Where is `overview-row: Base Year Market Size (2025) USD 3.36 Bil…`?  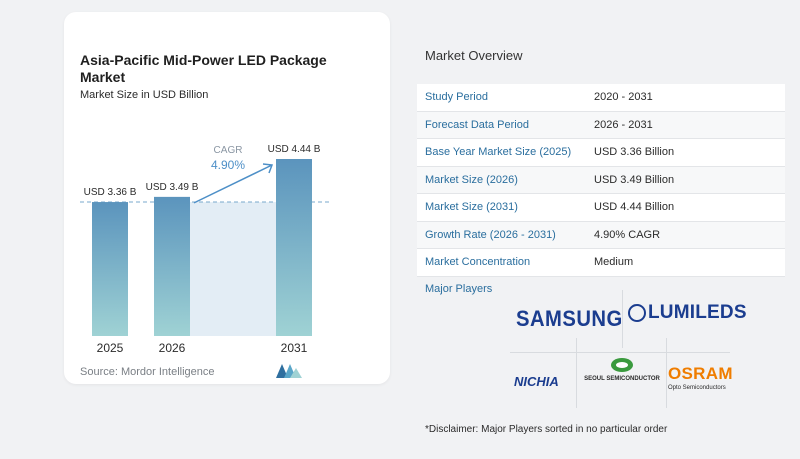
overview-row: Base Year Market Size (2025) USD 3.36 Bil… is located at coordinates (601, 153).